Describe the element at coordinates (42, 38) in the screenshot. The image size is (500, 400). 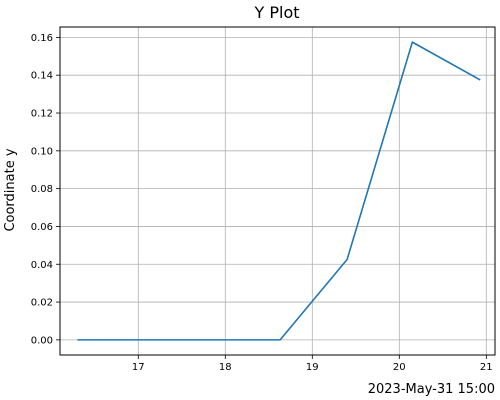
I see `y-tick-label: 0.16` at that location.